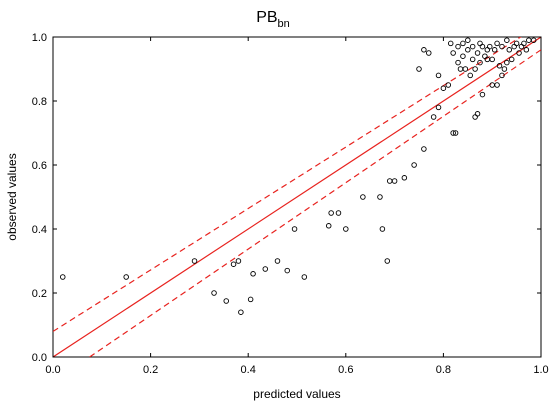 Image resolution: width=550 pixels, height=408 pixels. Describe the element at coordinates (284, 24) in the screenshot. I see `chart-title-subscript: bn` at that location.